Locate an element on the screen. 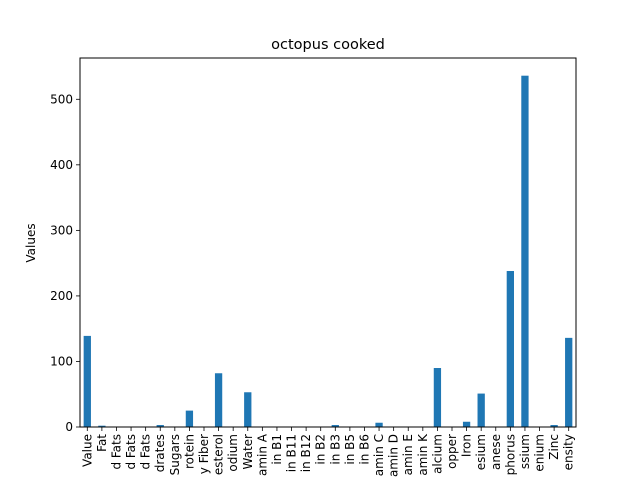 The width and height of the screenshot is (640, 480). x-tick-label: in B6 is located at coordinates (364, 449).